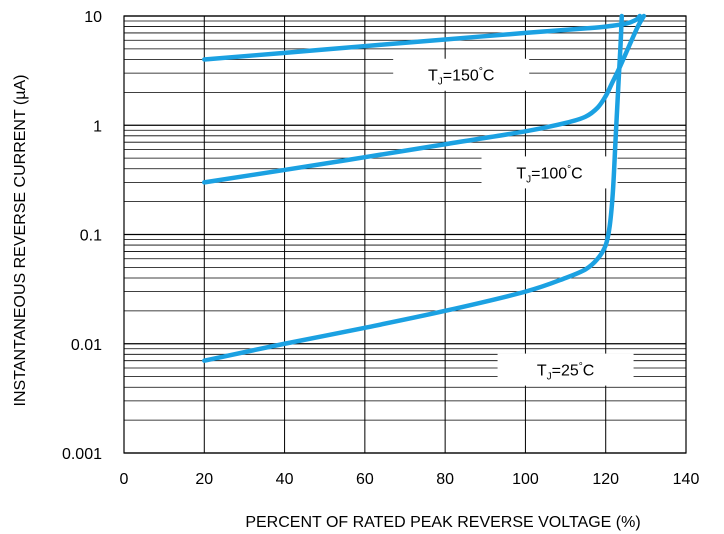  I want to click on x-tick-label: 40, so click(285, 479).